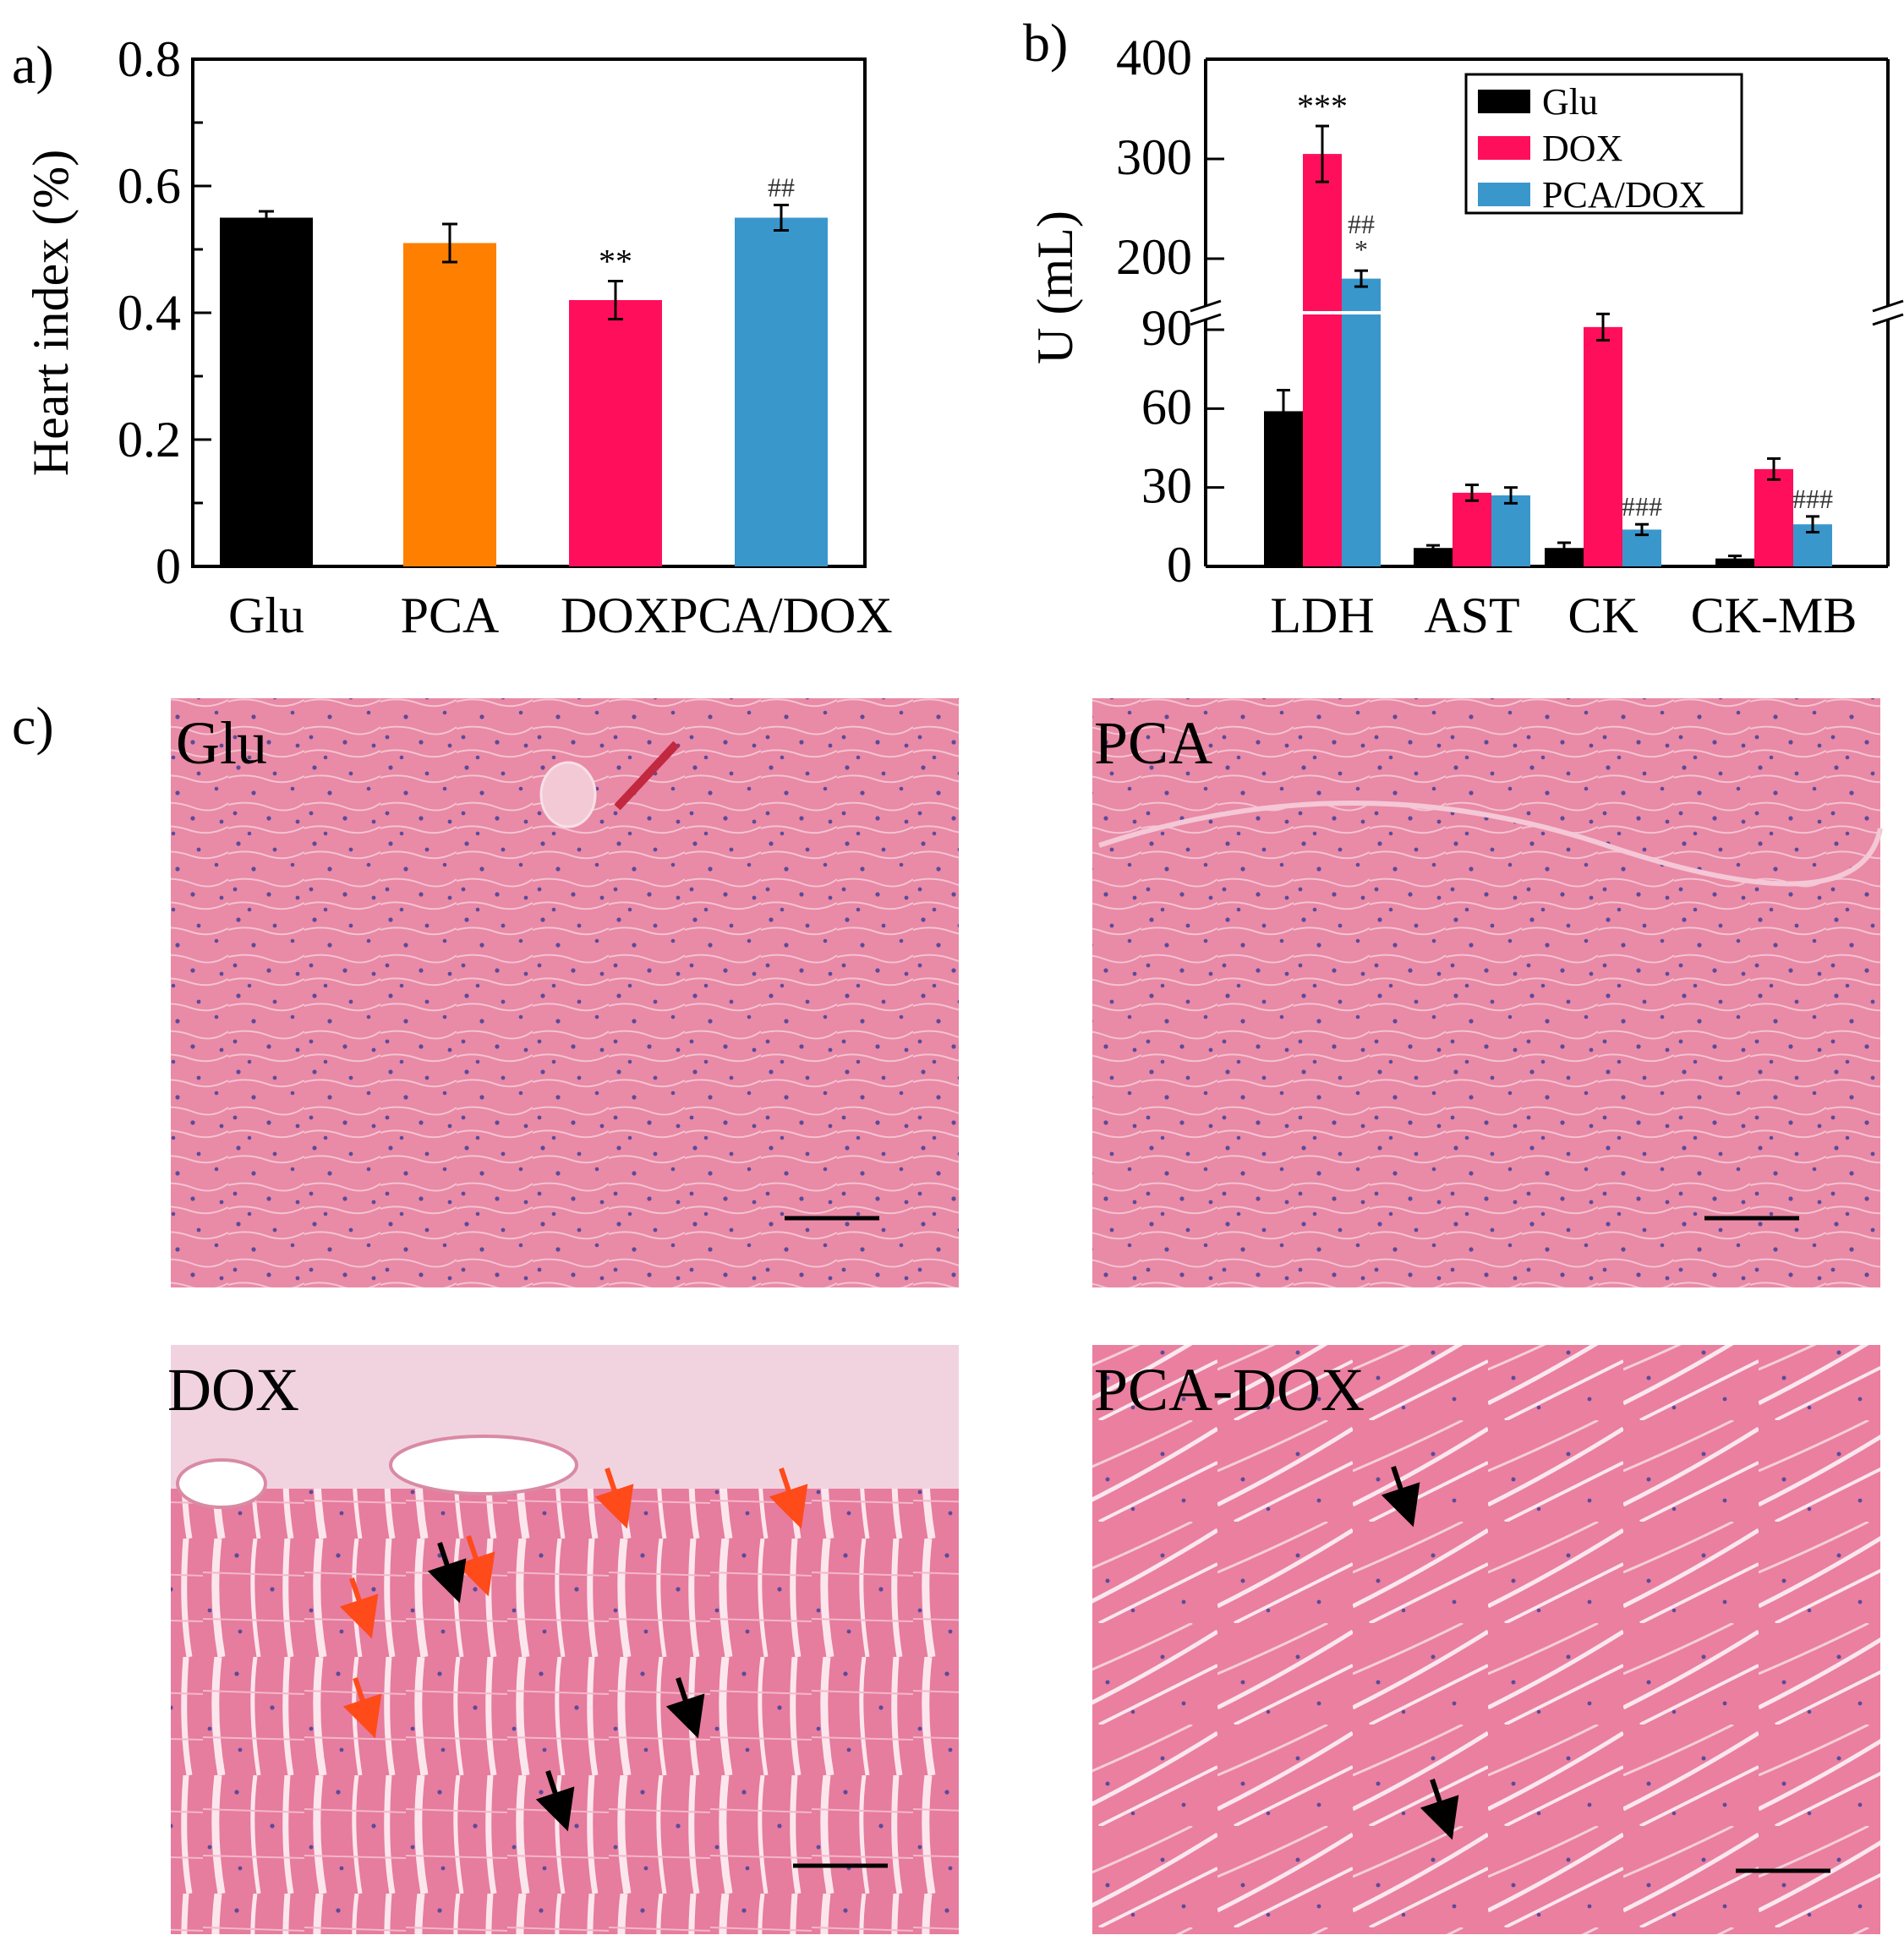 The image size is (1904, 1957). I want to click on bar-ck-glu, so click(1564, 557).